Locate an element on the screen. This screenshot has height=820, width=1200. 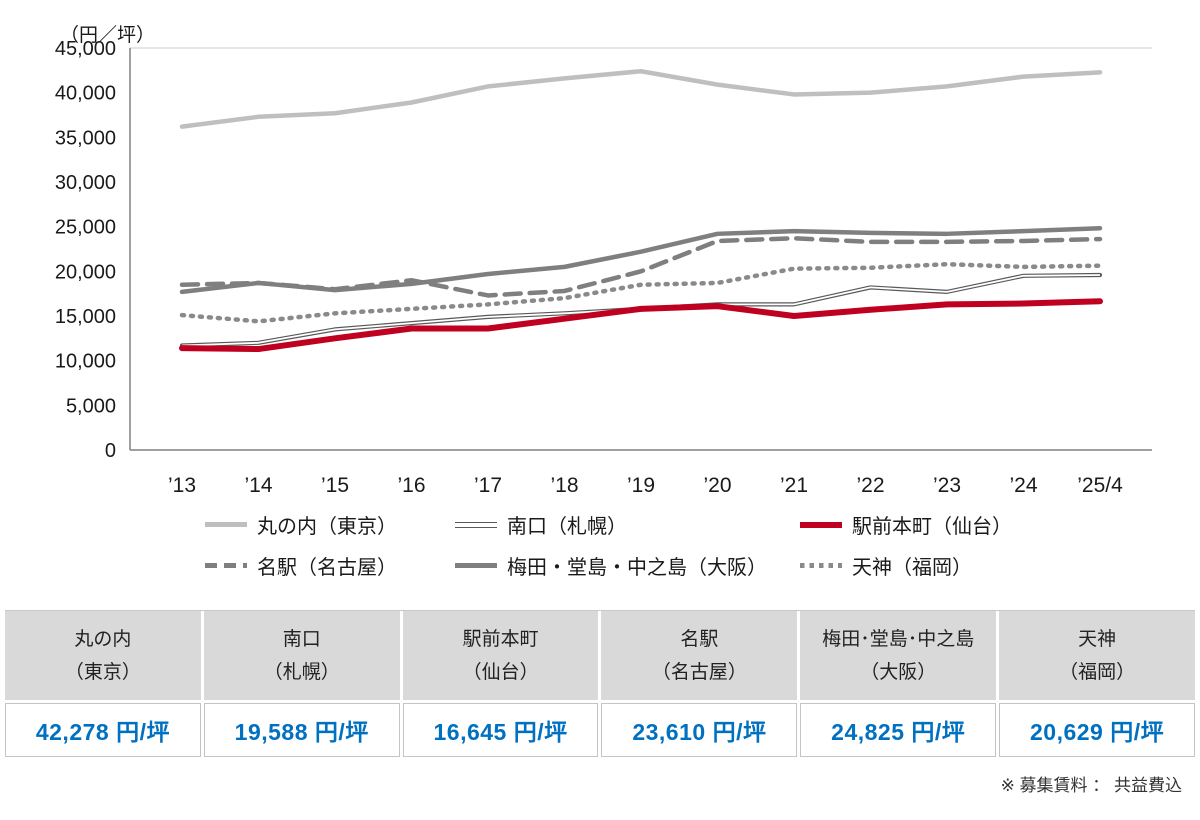
legend-item: 駅前本町（仙台） is located at coordinates (965, 524).